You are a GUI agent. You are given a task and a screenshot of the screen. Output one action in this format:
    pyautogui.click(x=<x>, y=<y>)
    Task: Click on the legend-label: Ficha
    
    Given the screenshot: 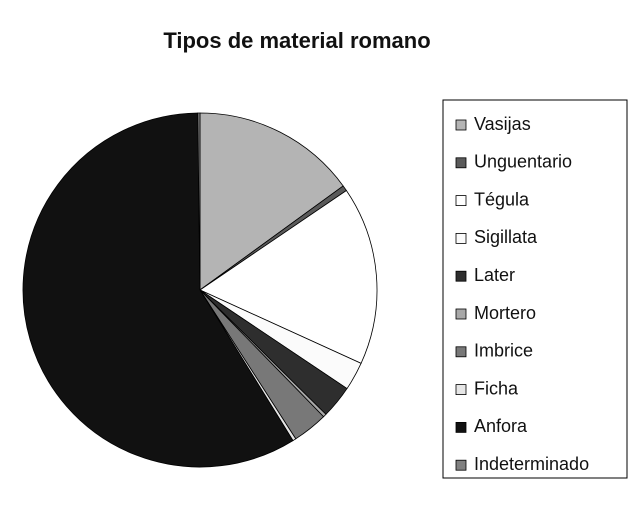 What is the action you would take?
    pyautogui.click(x=496, y=388)
    